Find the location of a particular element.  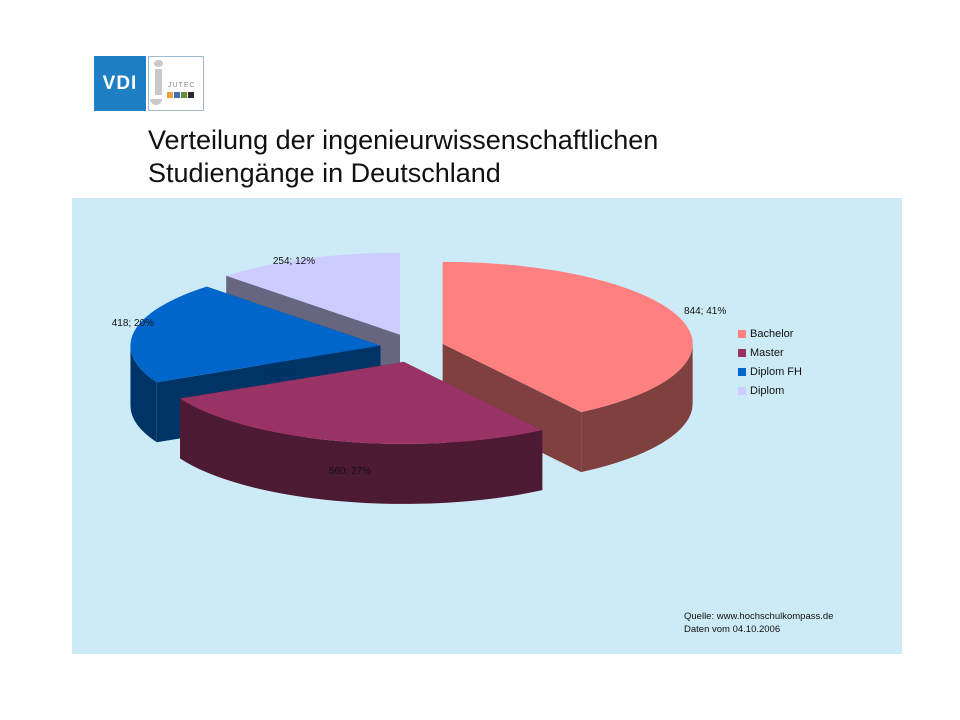

legend-label-diplom: Diplom is located at coordinates (767, 390).